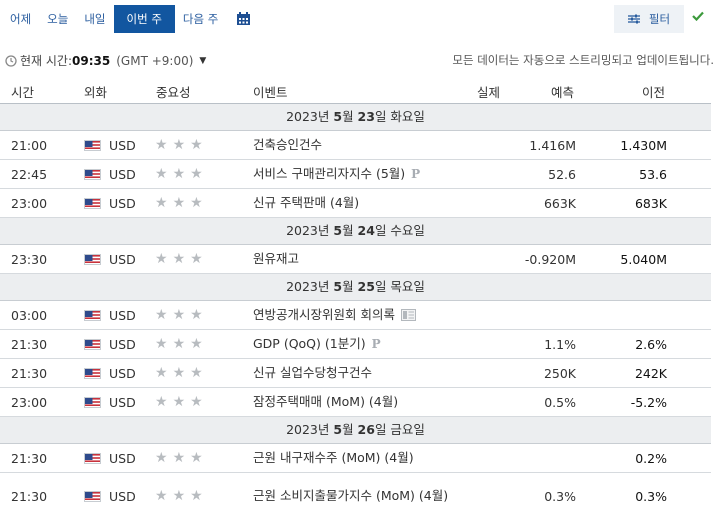 Image resolution: width=720 pixels, height=517 pixels. I want to click on event-time: 23:30, so click(29, 259).